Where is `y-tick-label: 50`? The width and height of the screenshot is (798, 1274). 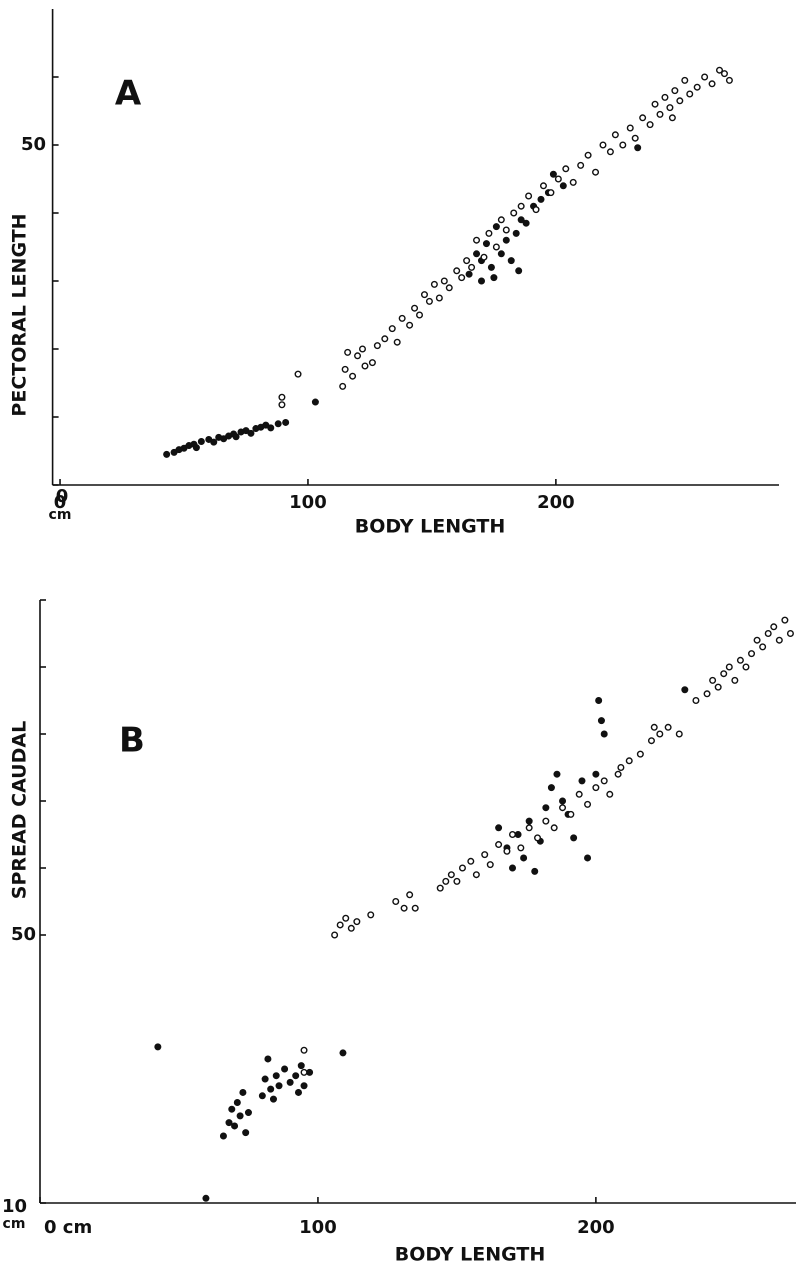
y-tick-label: 50 is located at coordinates (23, 934).